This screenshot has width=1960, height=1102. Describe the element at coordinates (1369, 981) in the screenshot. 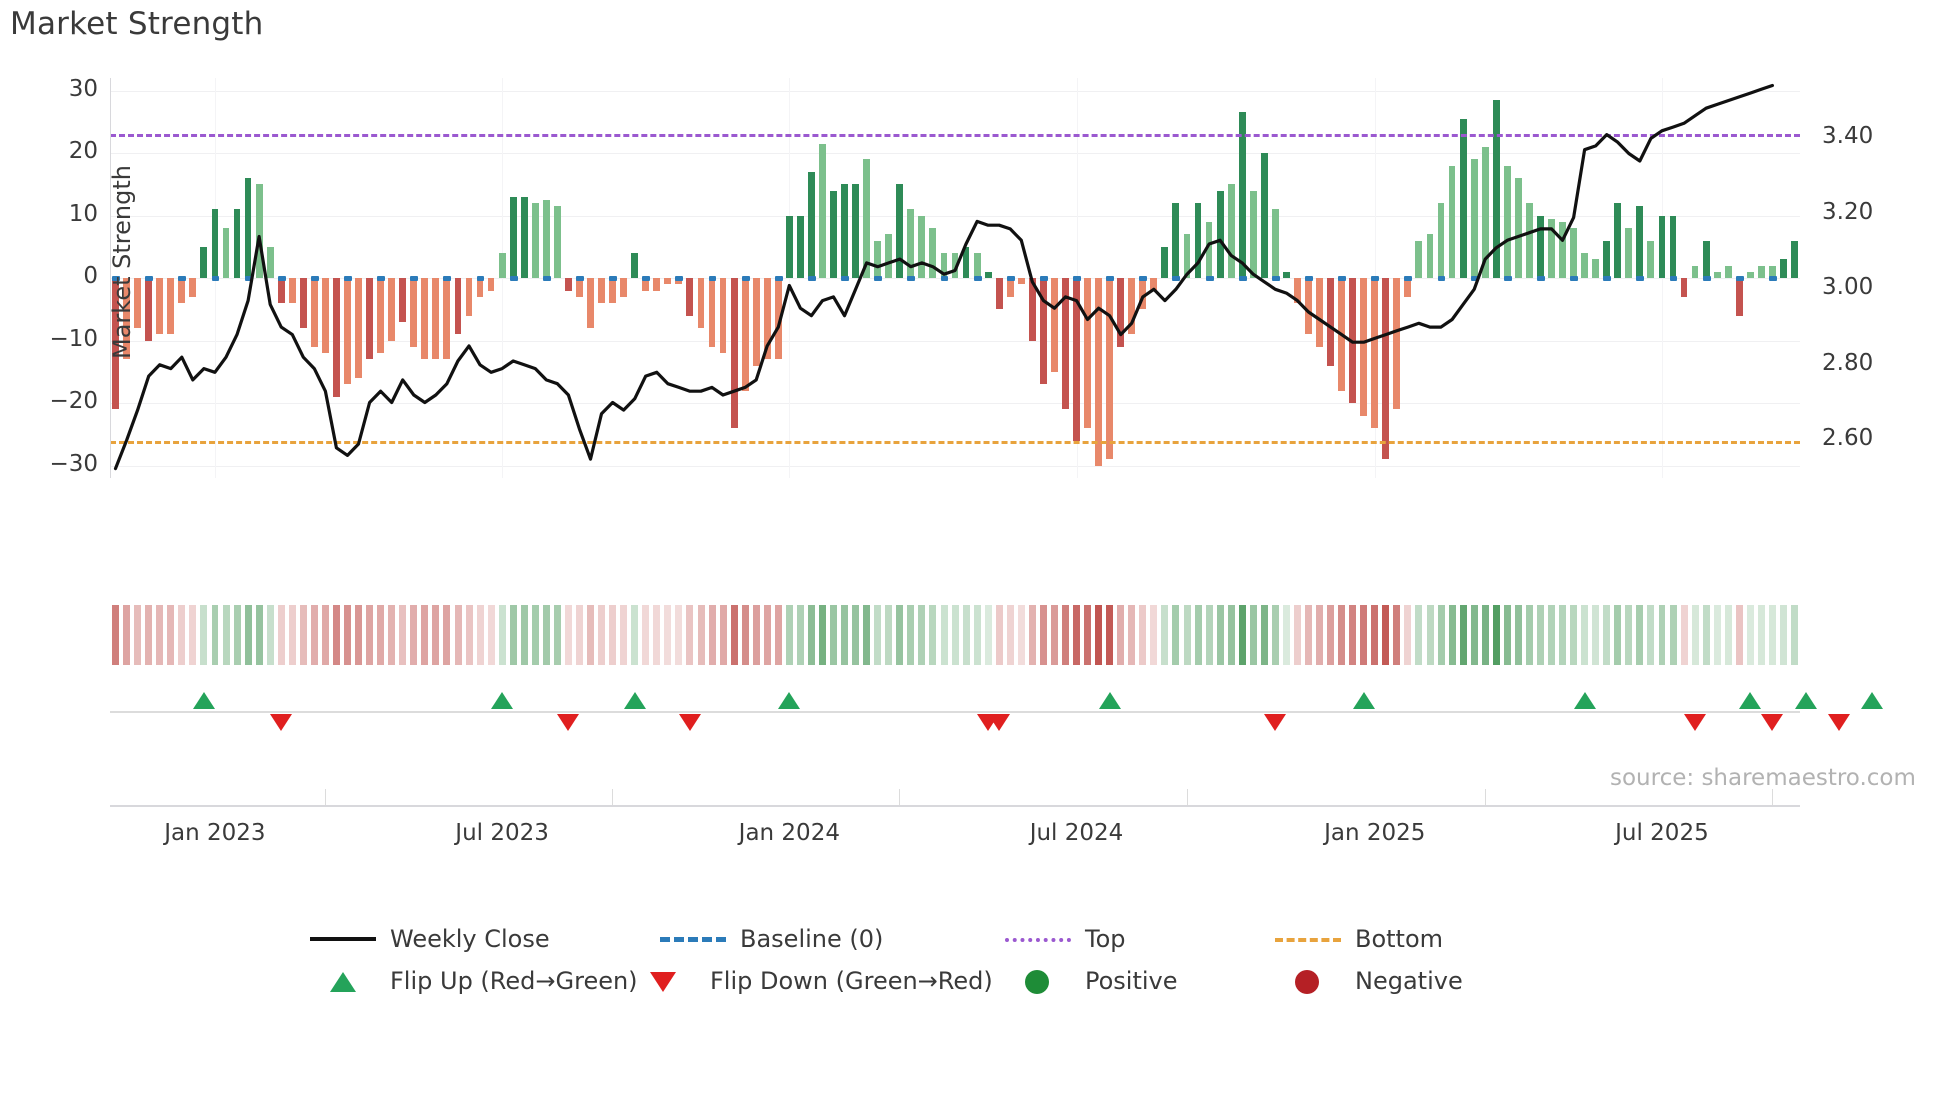

I see `legend-item-negative: Negative` at that location.